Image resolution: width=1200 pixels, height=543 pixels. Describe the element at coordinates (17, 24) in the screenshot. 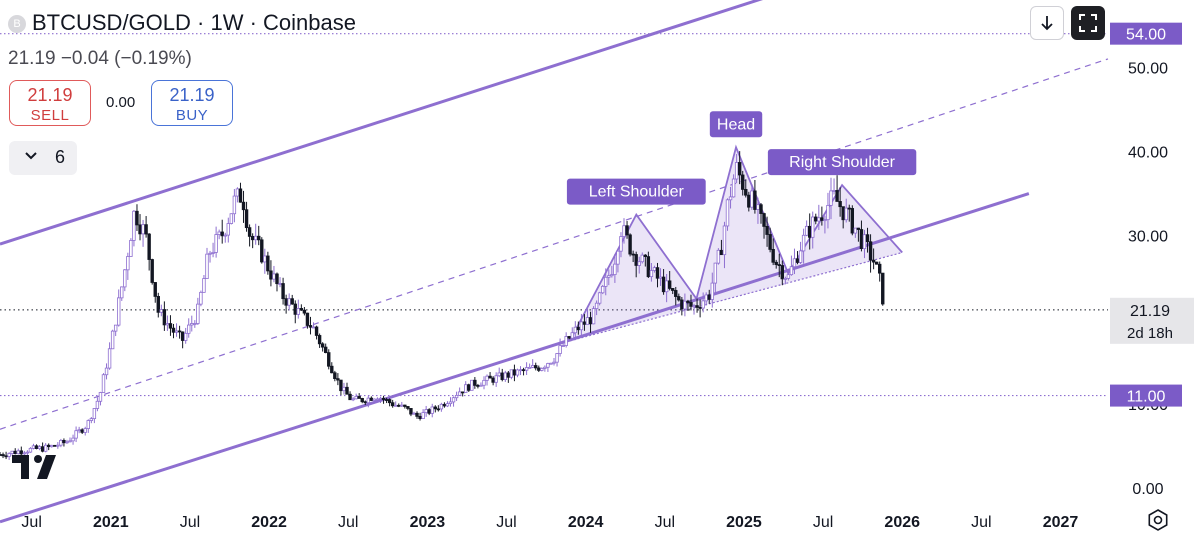

I see `symbol-badge: B` at that location.